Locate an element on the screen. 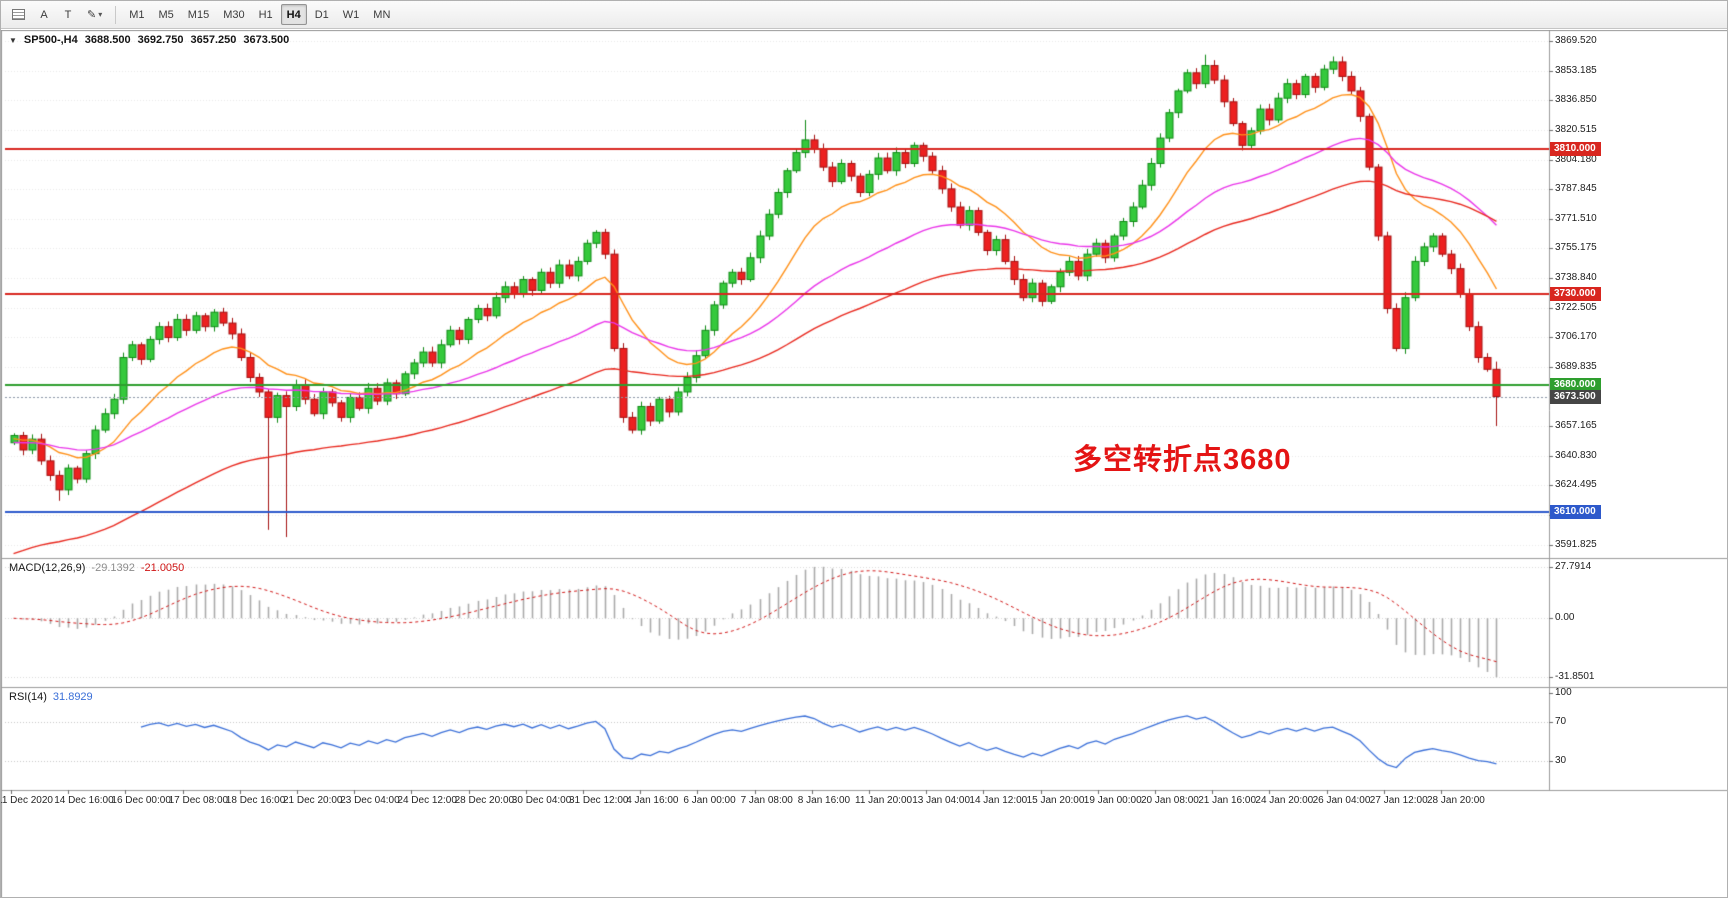 The height and width of the screenshot is (898, 1728). timeframe-W1: W1 is located at coordinates (351, 14).